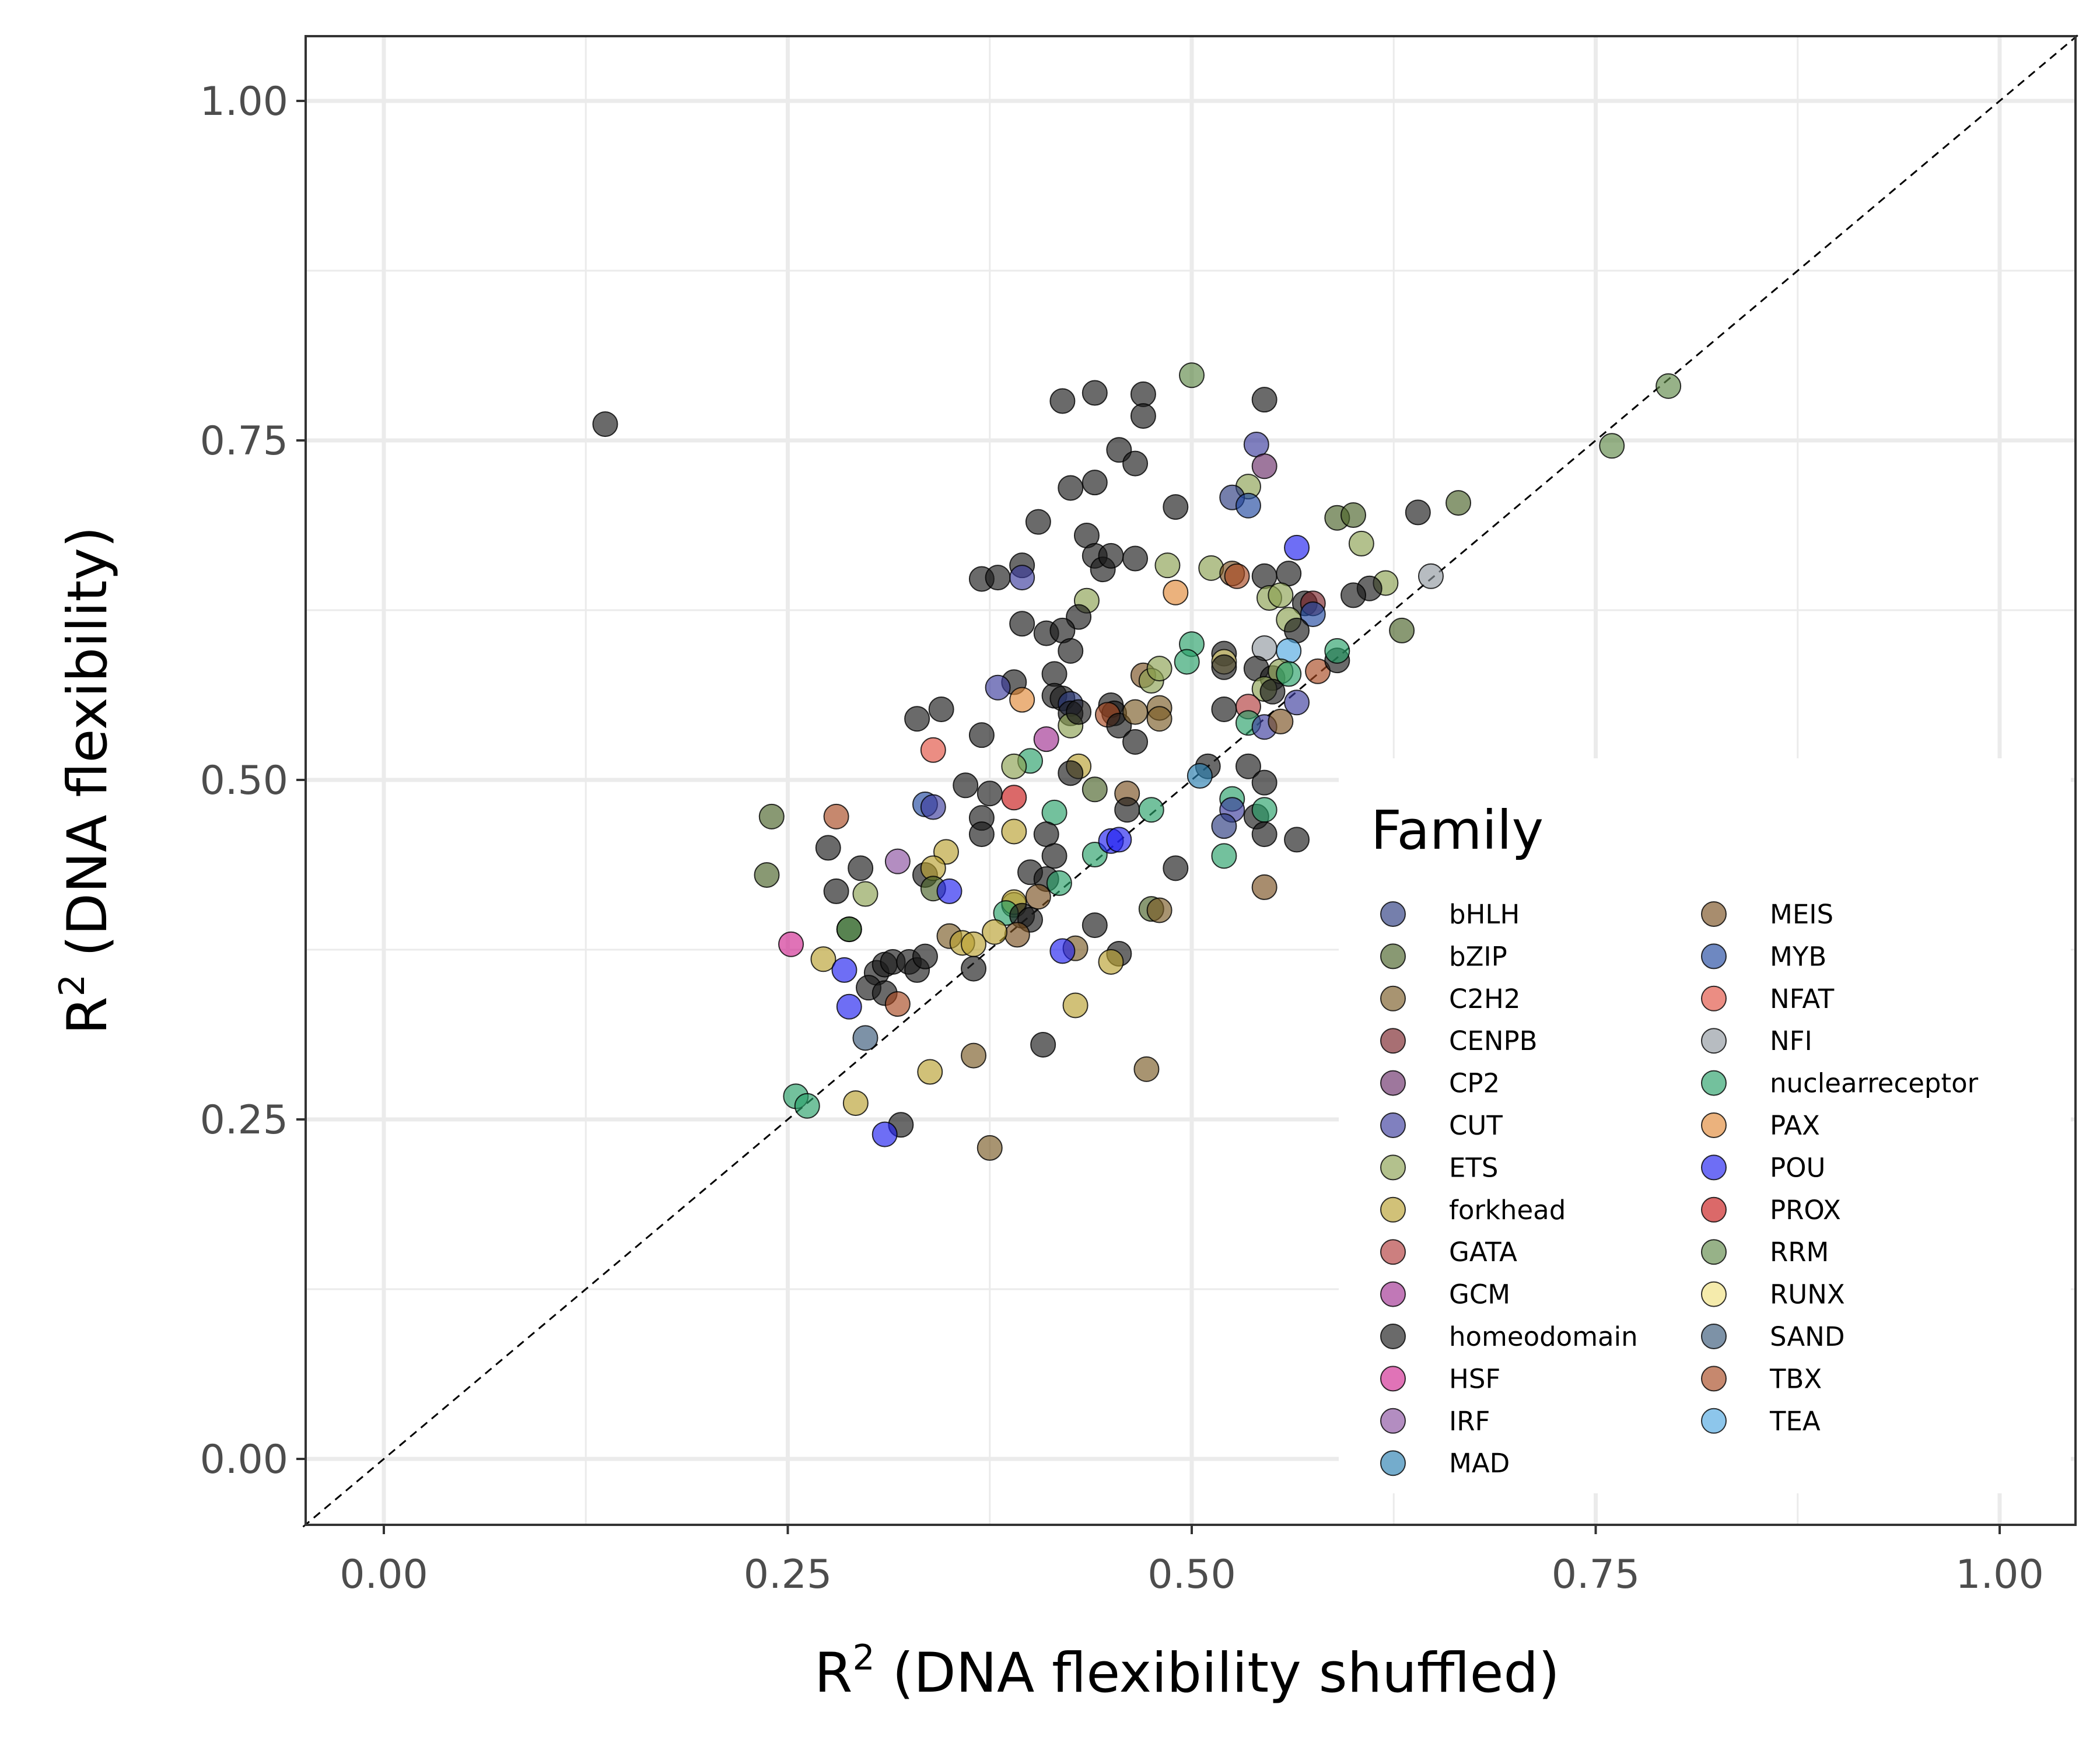 Image resolution: width=2100 pixels, height=1750 pixels. Describe the element at coordinates (833, 1673) in the screenshot. I see `x-axis-title-r: R` at that location.